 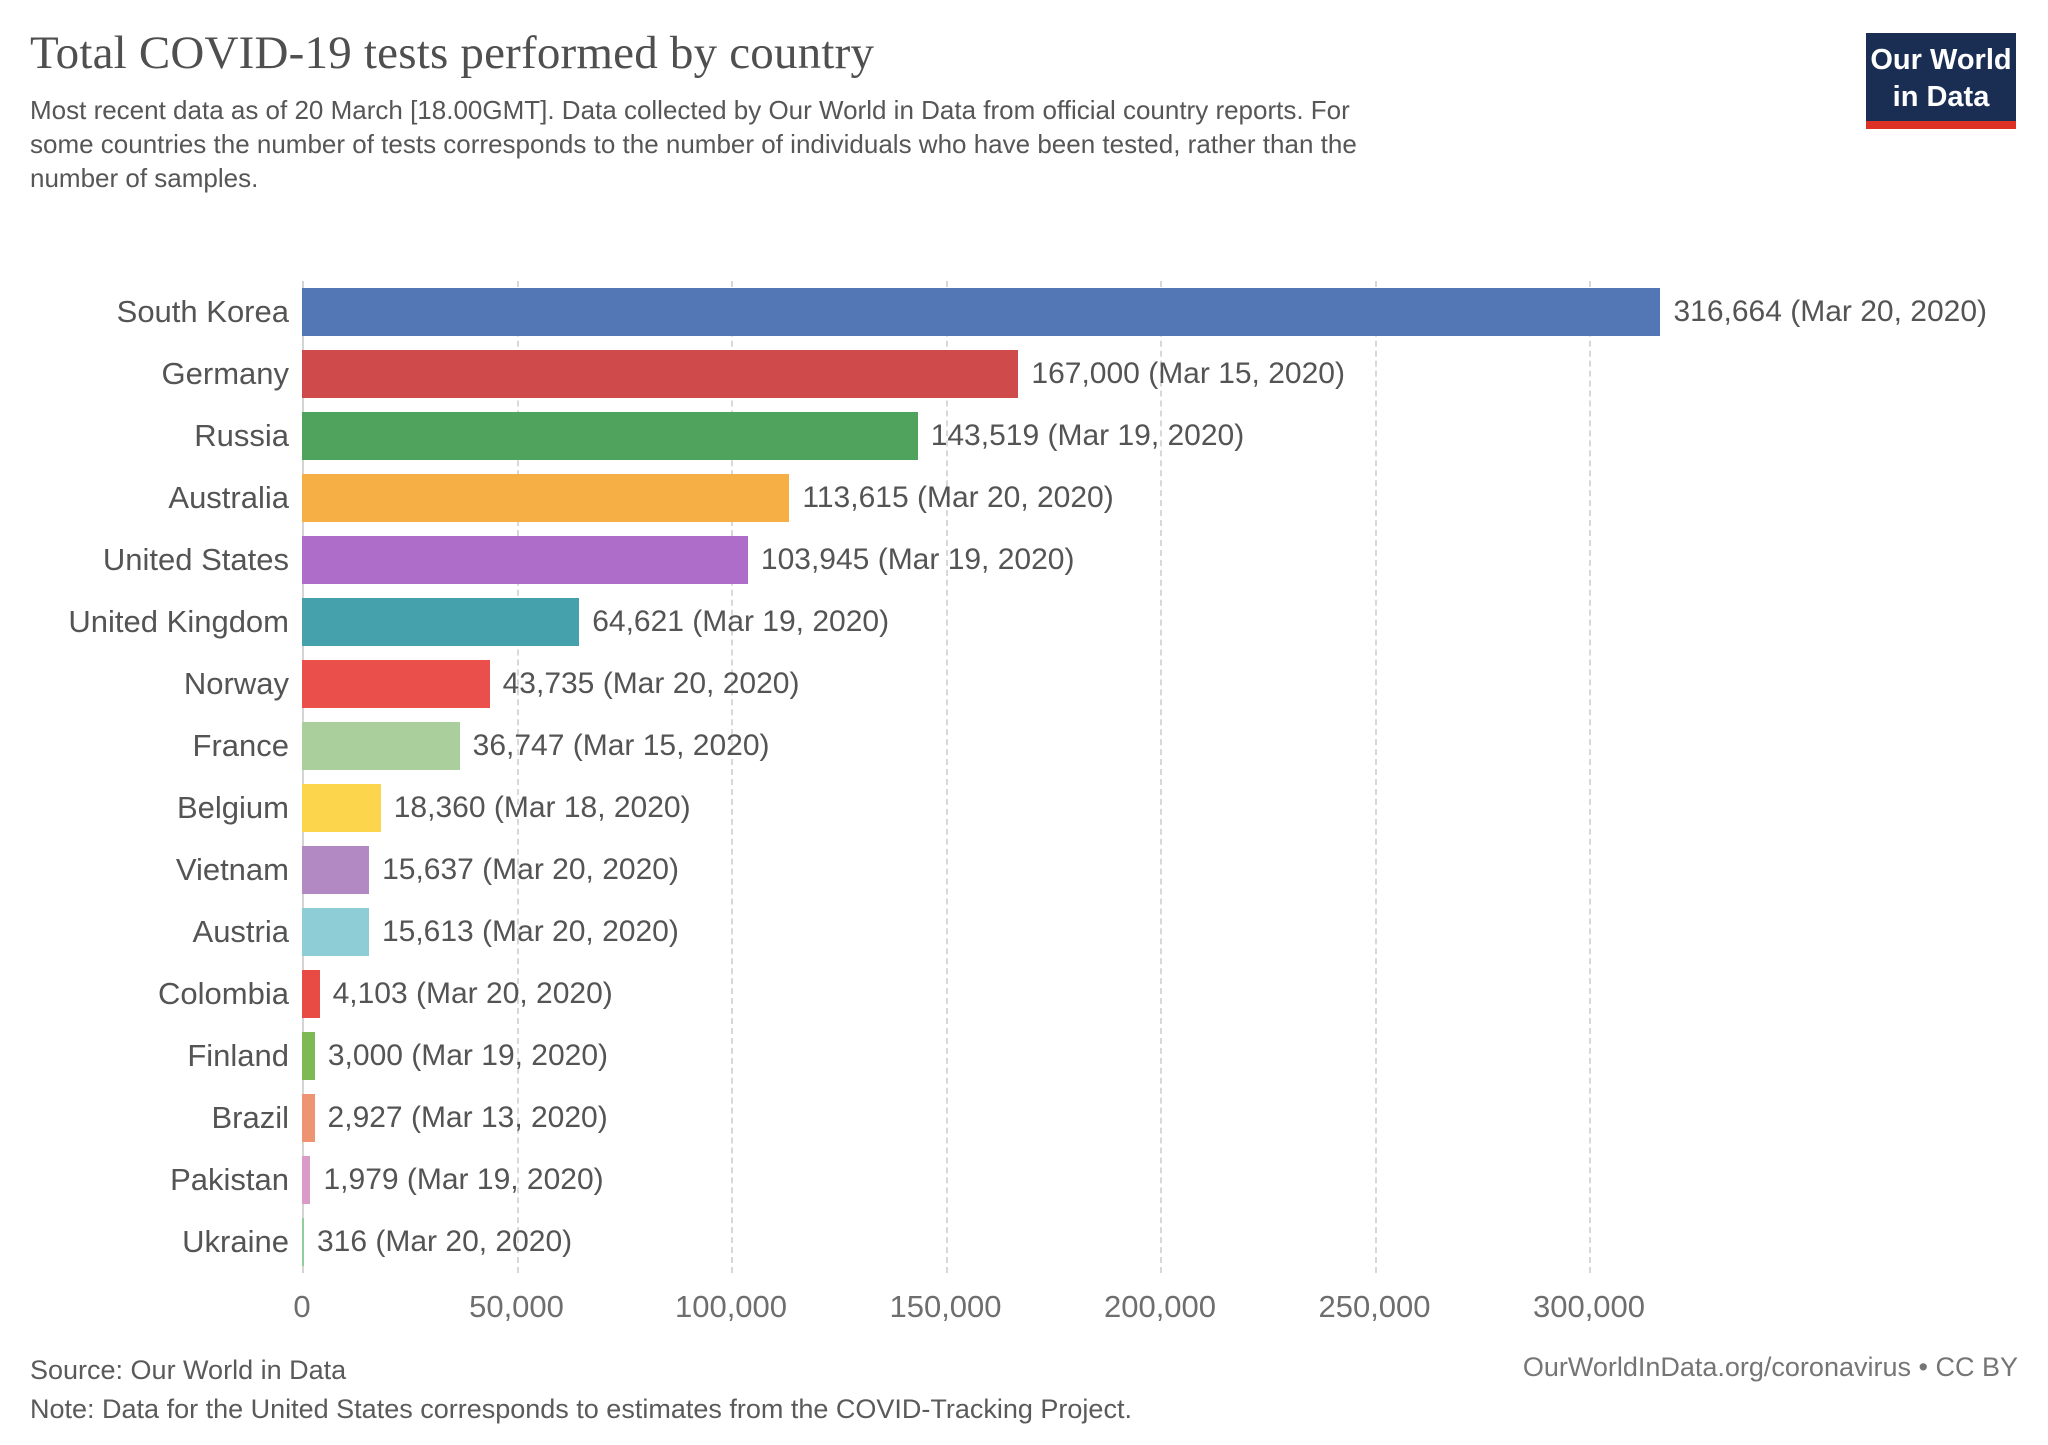 What do you see at coordinates (1941, 60) in the screenshot?
I see `owid-logo-line1: Our World` at bounding box center [1941, 60].